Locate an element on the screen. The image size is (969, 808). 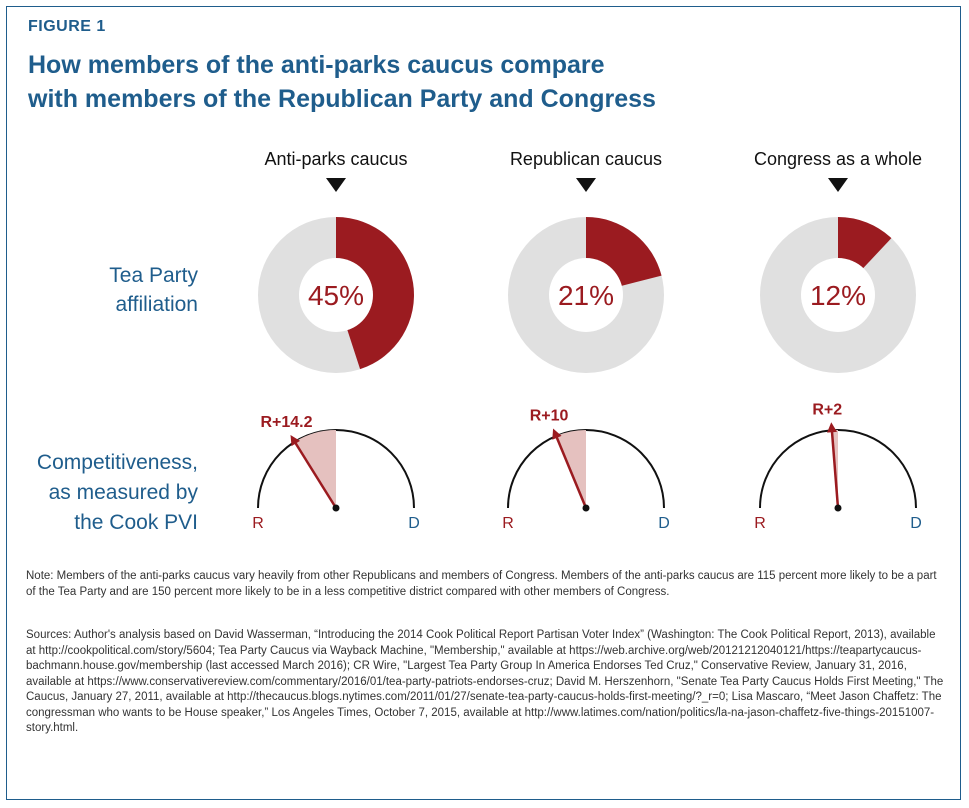
group-header: Republican caucus is located at coordinates (586, 159).